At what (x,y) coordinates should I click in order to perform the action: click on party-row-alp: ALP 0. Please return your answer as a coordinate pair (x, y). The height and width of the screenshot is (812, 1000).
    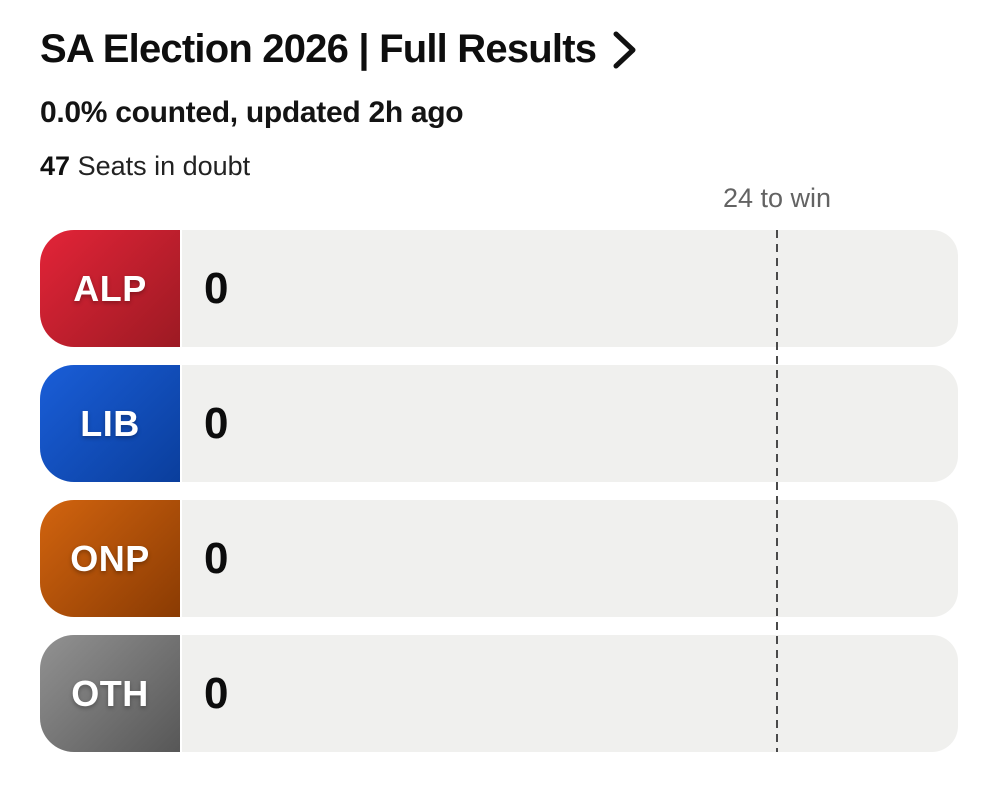
    Looking at the image, I should click on (499, 289).